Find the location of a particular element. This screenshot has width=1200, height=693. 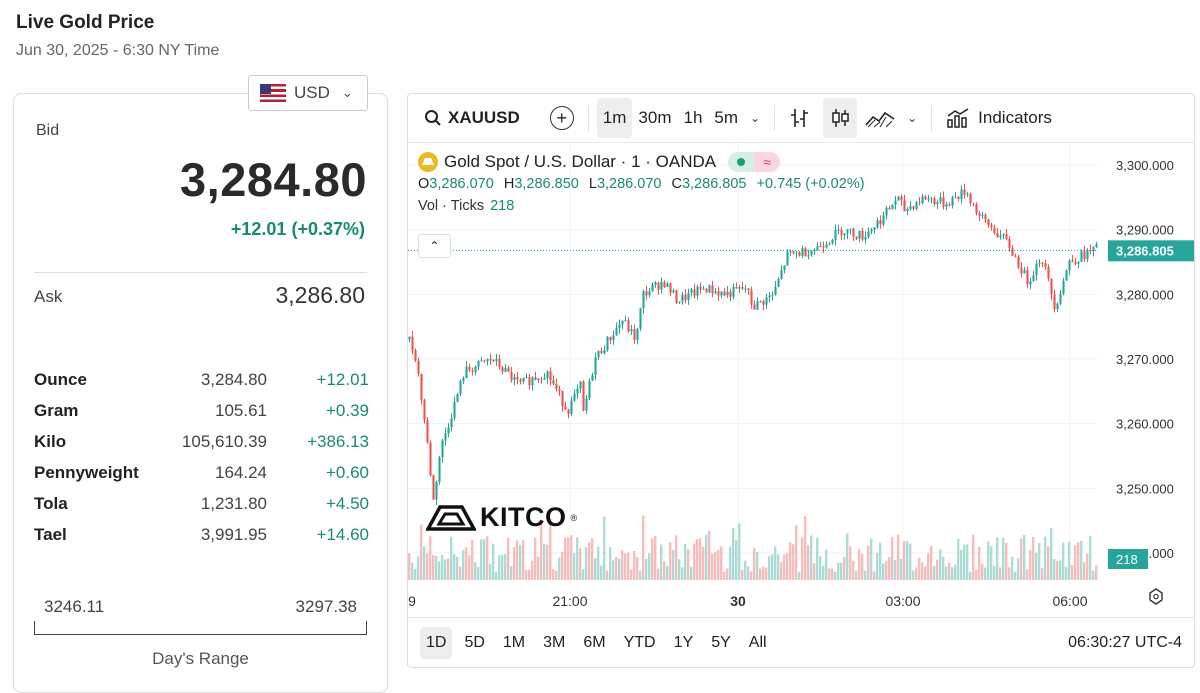

candle-chart-type-button is located at coordinates (840, 118).